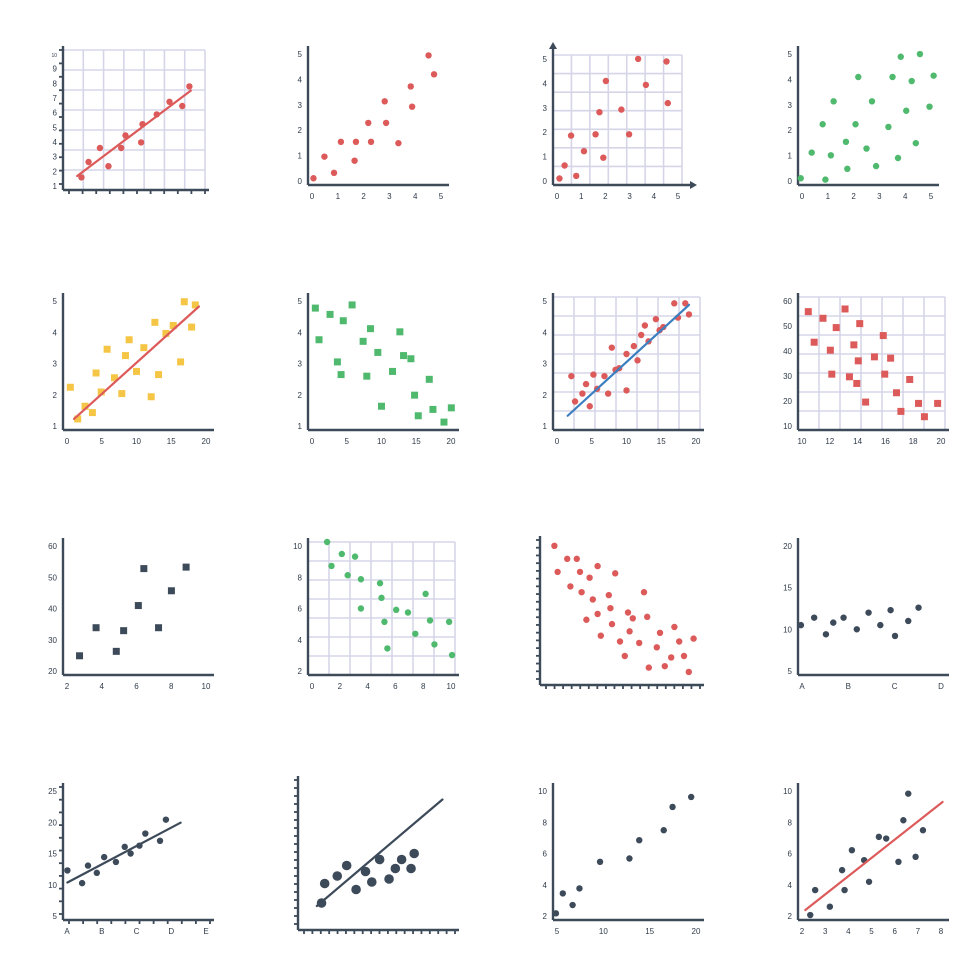 The height and width of the screenshot is (980, 980). What do you see at coordinates (654, 196) in the screenshot?
I see `x-tick-label: 4` at bounding box center [654, 196].